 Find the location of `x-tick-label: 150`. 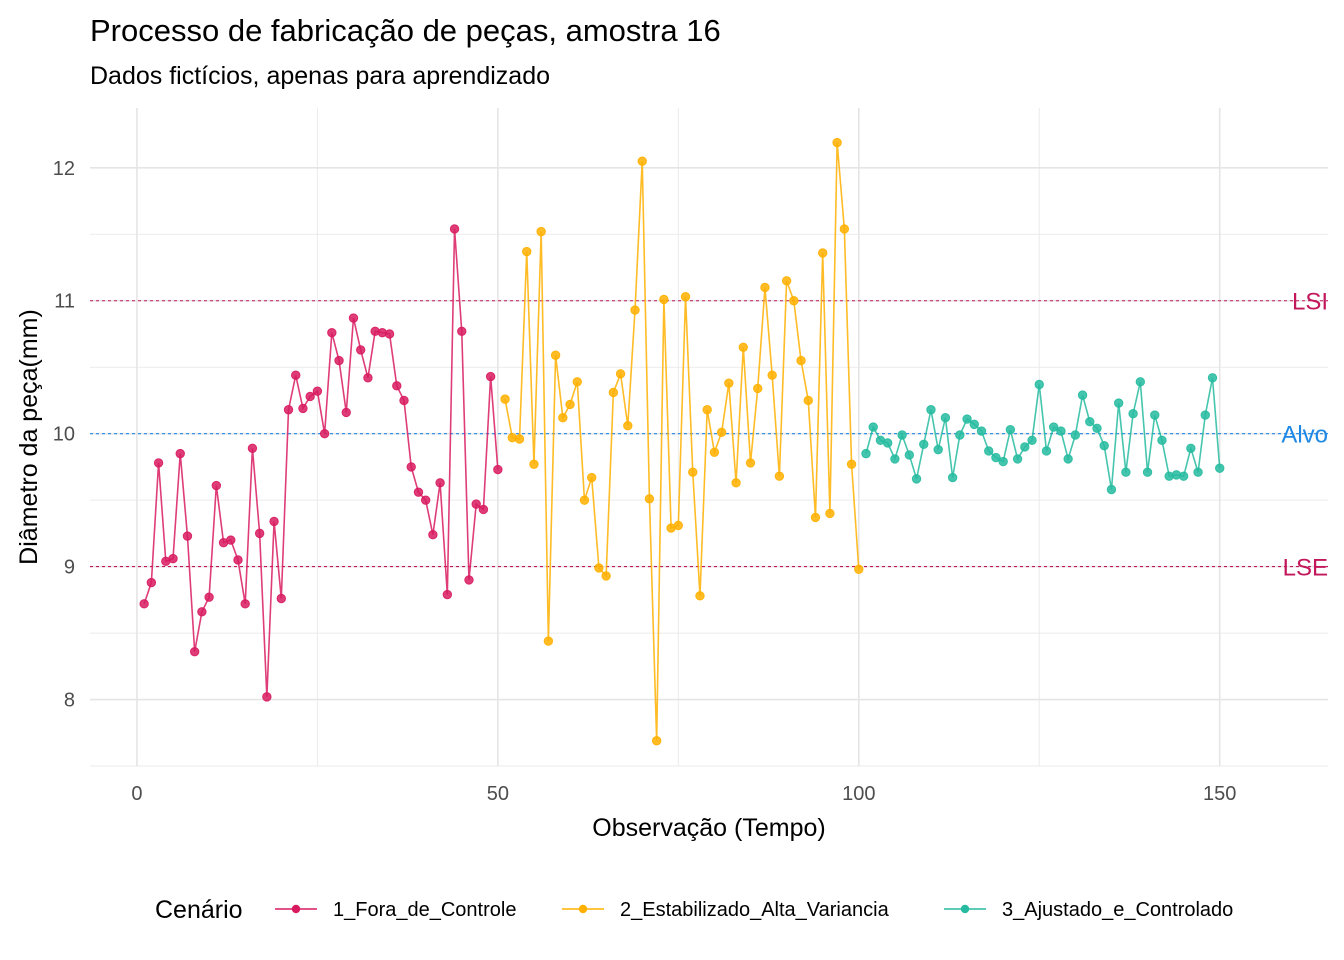

x-tick-label: 150 is located at coordinates (1219, 794).